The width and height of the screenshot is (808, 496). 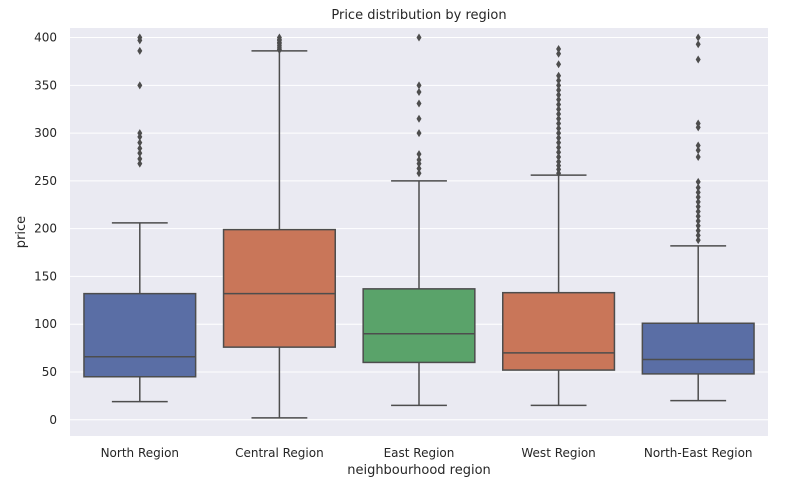 What do you see at coordinates (45, 181) in the screenshot?
I see `y-tick-label: 250` at bounding box center [45, 181].